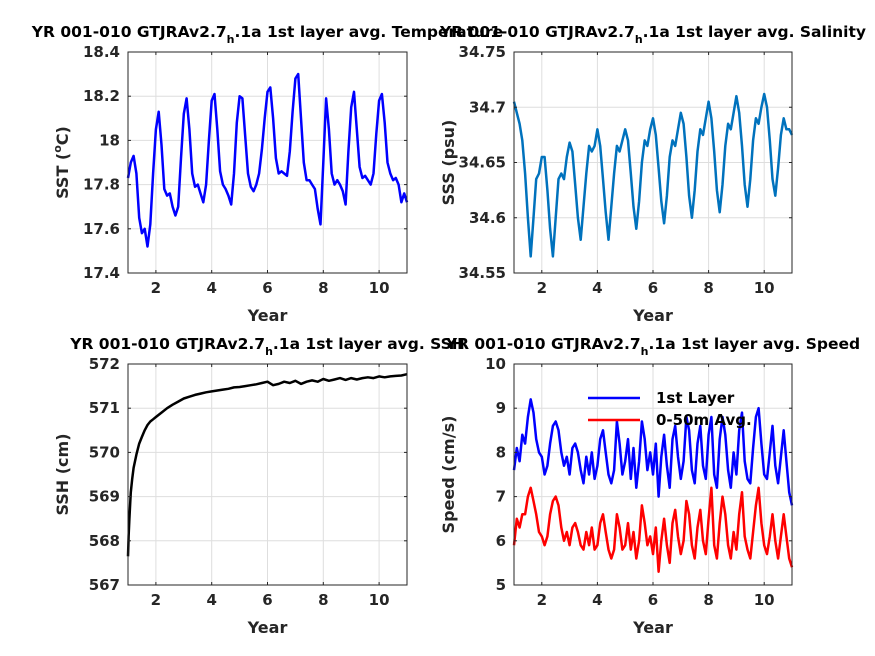  I want to click on y-tick-label: 17.8, so click(101, 185).